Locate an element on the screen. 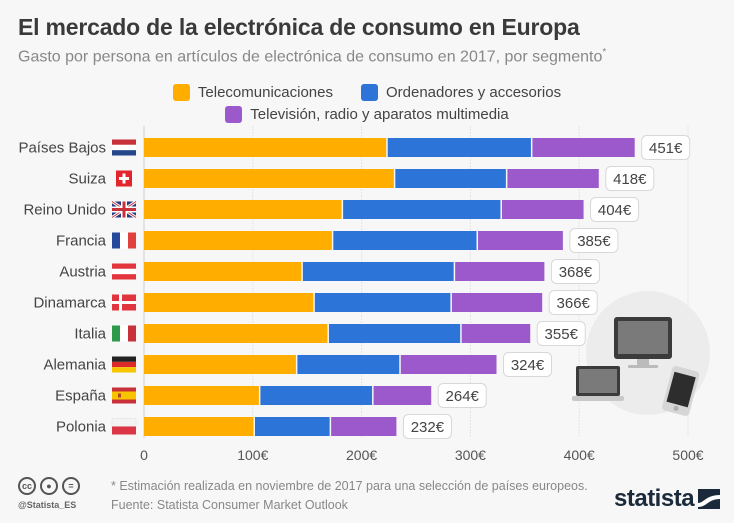 Image resolution: width=734 pixels, height=523 pixels. legend-swatch-computers is located at coordinates (369, 92).